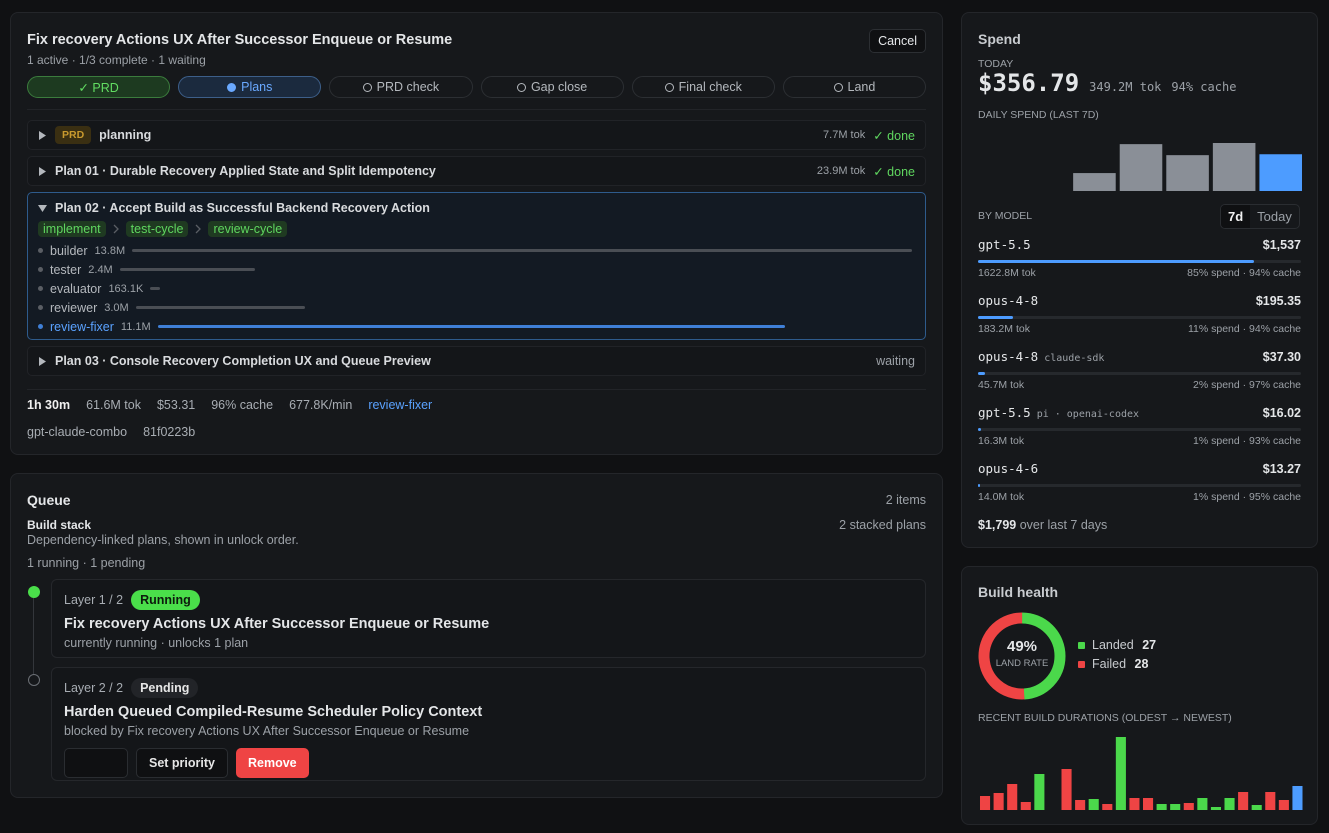 This screenshot has width=1329, height=833. I want to click on summary-item: 1h 30m, so click(49, 405).